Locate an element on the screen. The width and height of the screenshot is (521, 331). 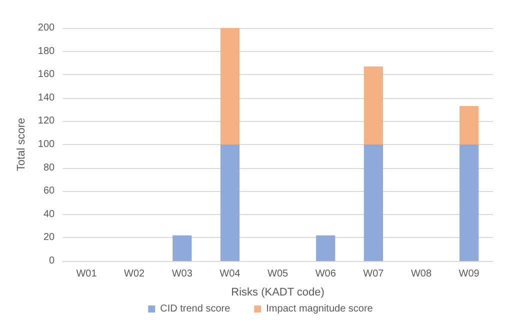
x-tick-label: W01 is located at coordinates (87, 274).